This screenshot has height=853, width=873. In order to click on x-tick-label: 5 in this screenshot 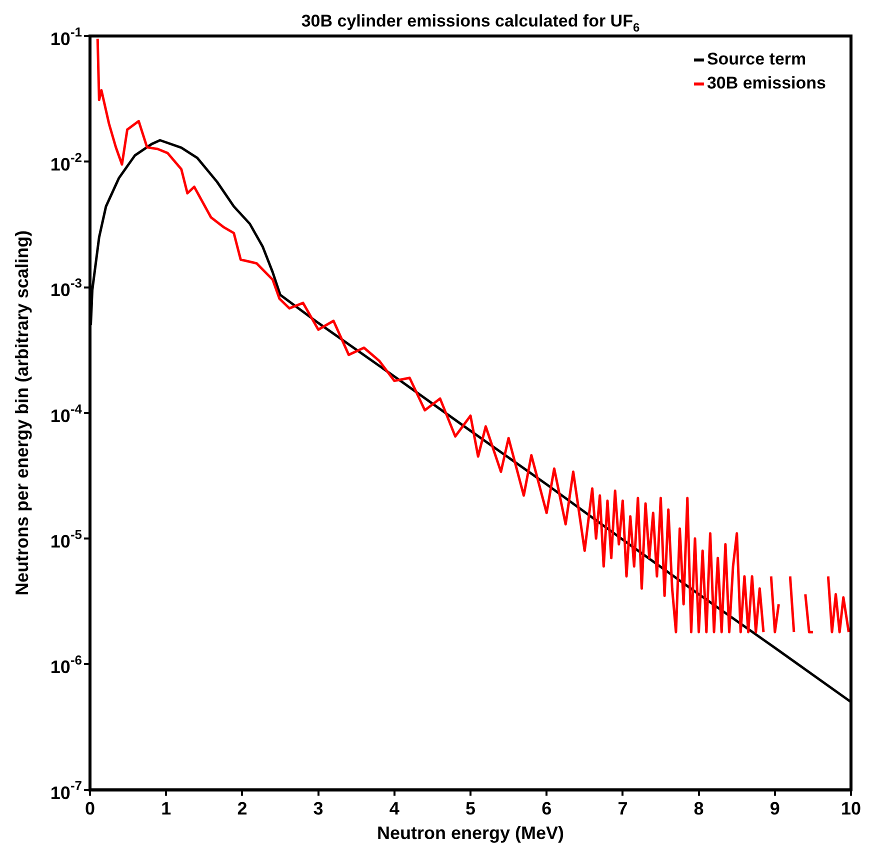, I will do `click(470, 808)`.